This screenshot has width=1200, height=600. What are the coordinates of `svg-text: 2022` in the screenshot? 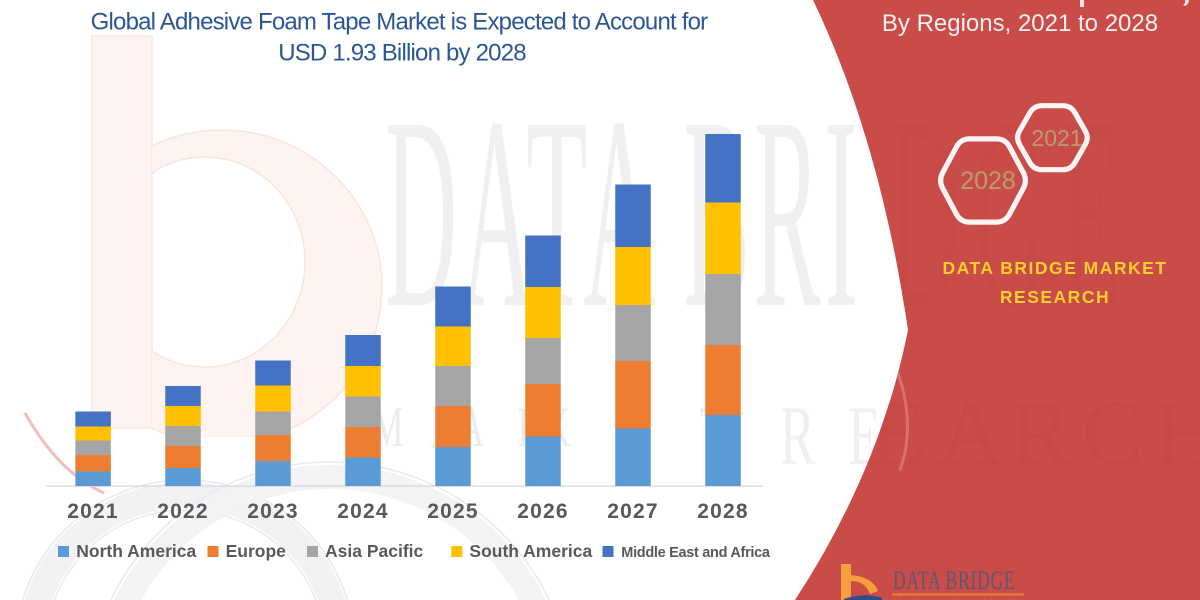 It's located at (183, 511).